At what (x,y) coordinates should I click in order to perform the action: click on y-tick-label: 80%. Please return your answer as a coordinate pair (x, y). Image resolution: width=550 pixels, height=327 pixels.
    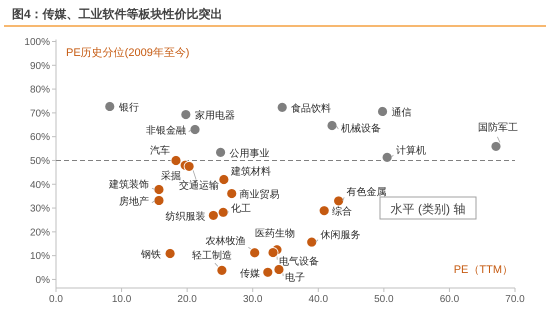
    Looking at the image, I should click on (40, 90).